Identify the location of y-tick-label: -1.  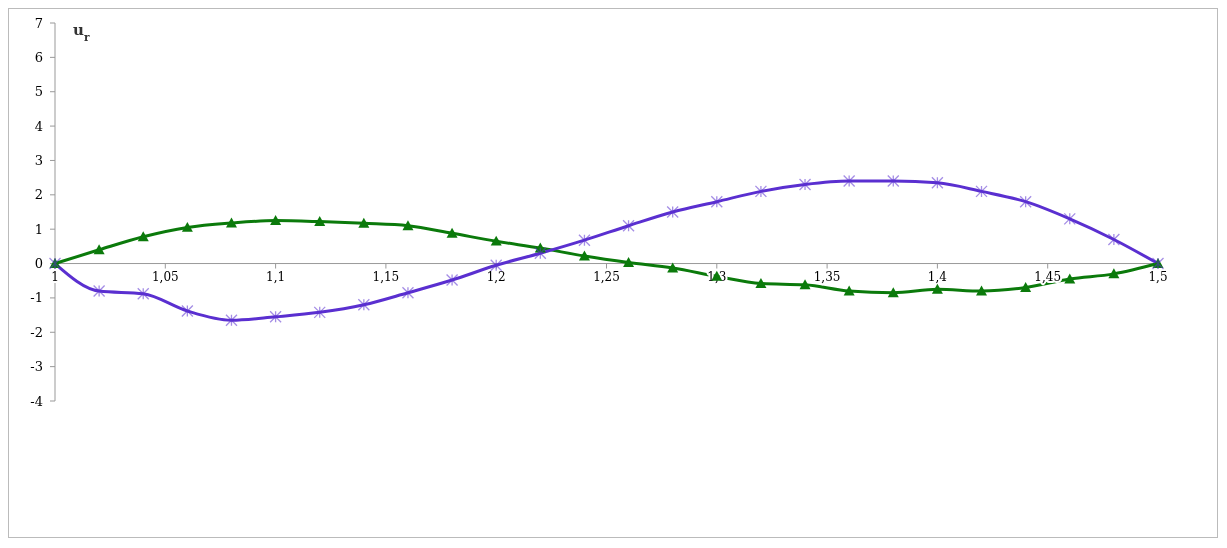
(36, 298).